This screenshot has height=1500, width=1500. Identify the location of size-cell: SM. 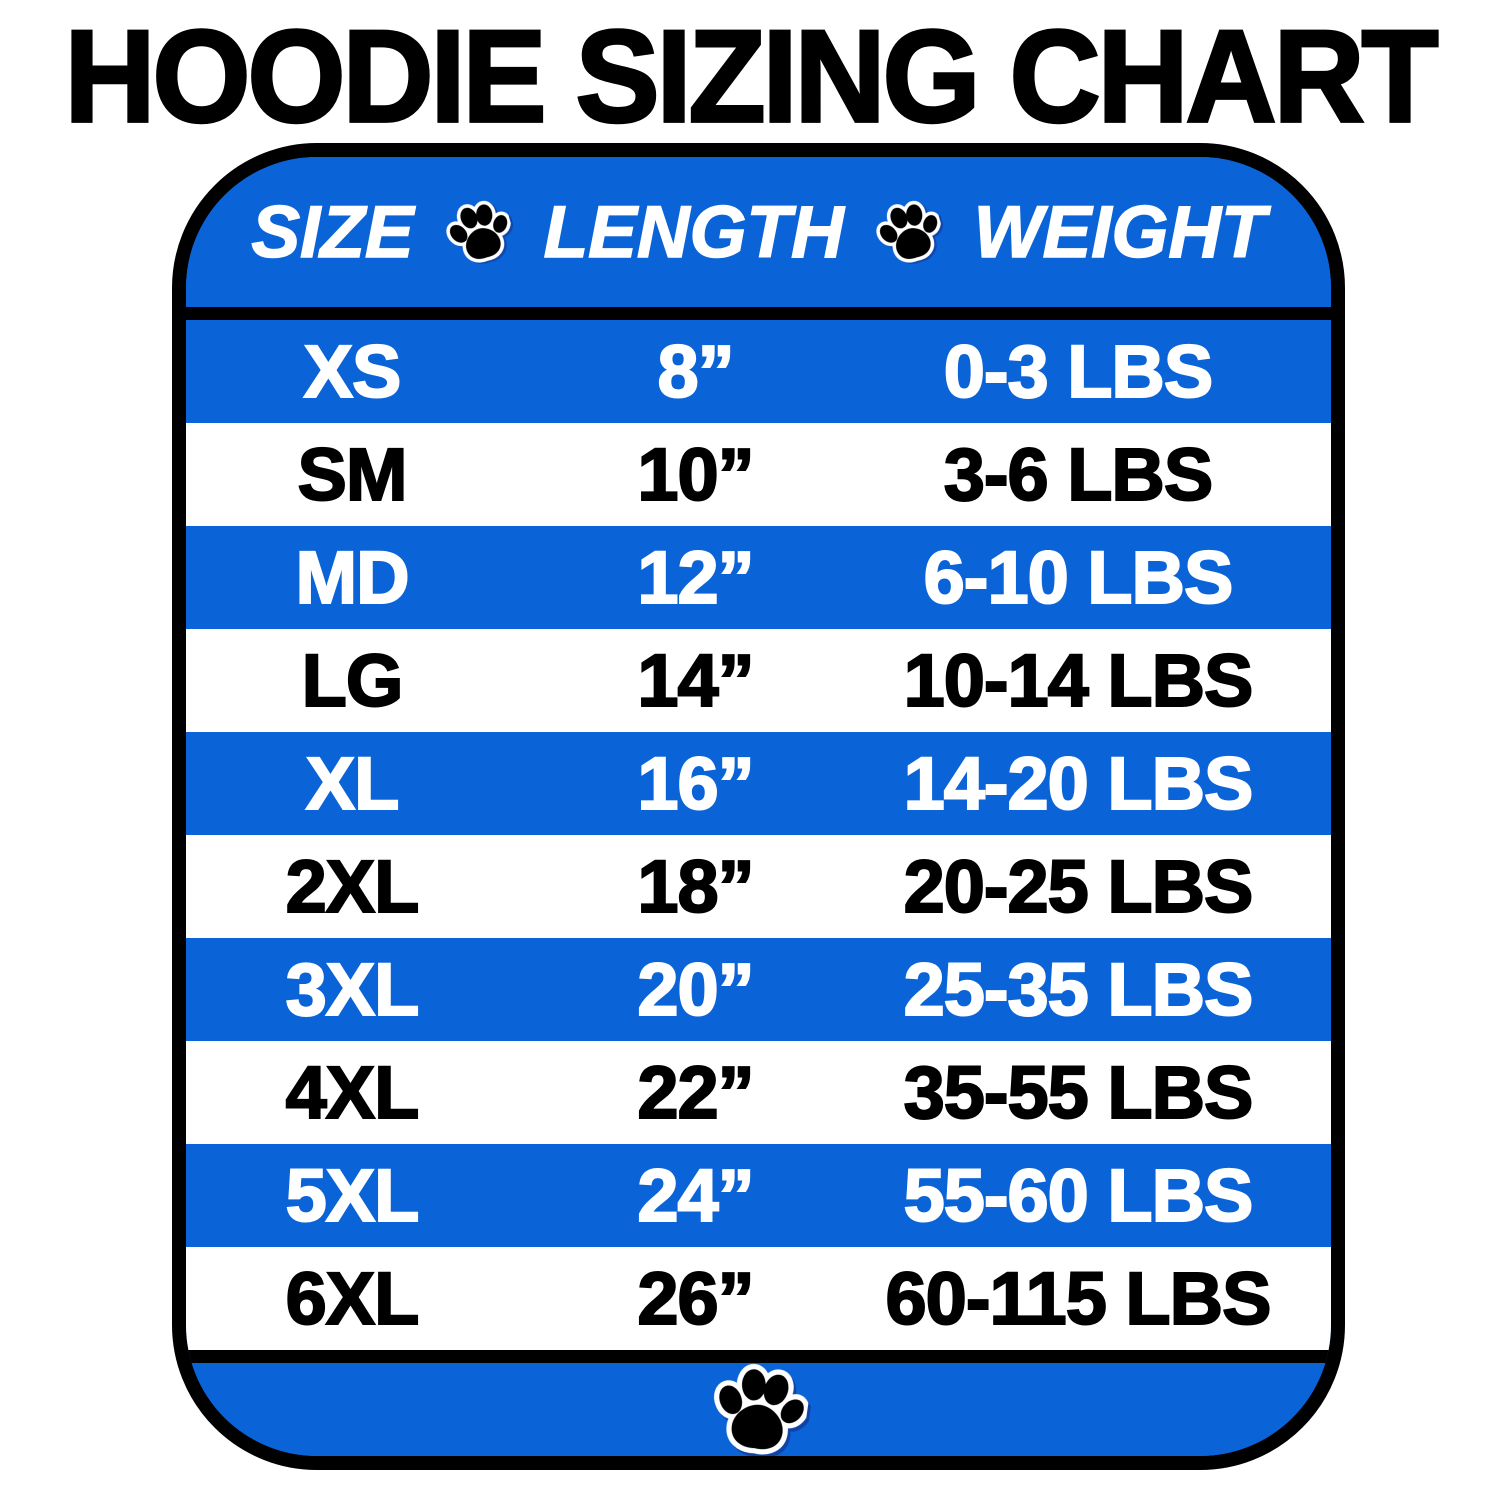
(353, 474).